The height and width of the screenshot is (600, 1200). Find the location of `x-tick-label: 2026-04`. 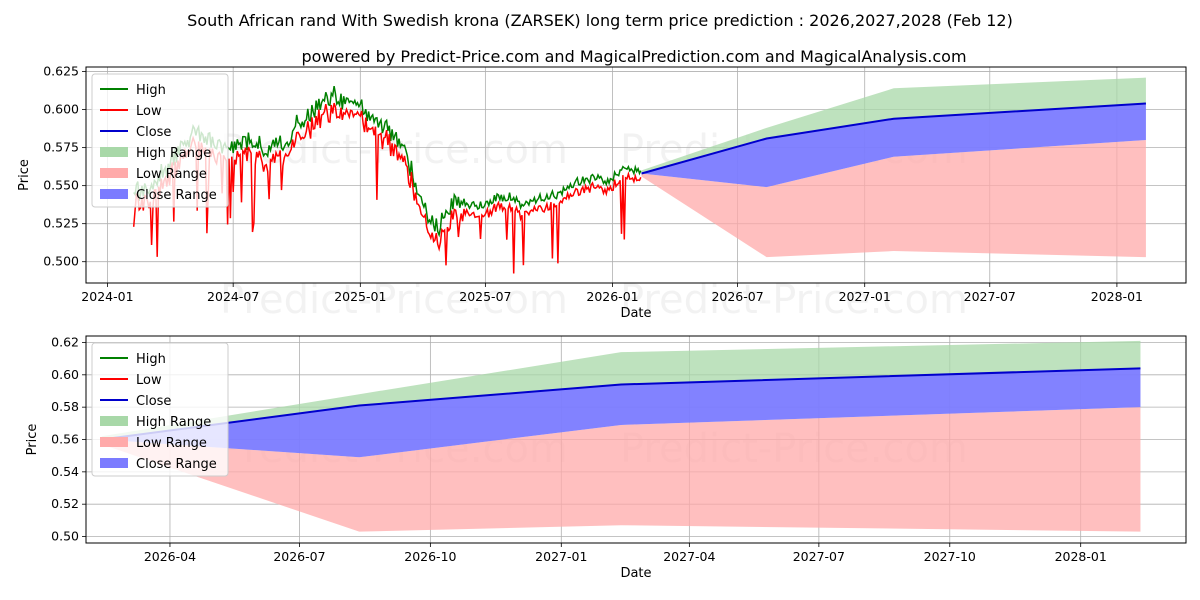

x-tick-label: 2026-04 is located at coordinates (170, 556).